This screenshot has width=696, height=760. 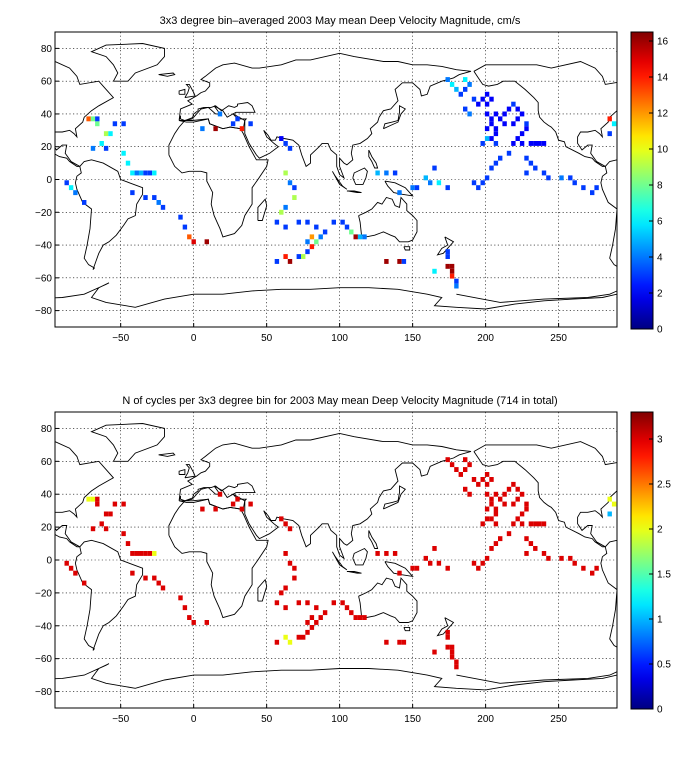 What do you see at coordinates (660, 222) in the screenshot?
I see `colorbar-tick-label: 6` at bounding box center [660, 222].